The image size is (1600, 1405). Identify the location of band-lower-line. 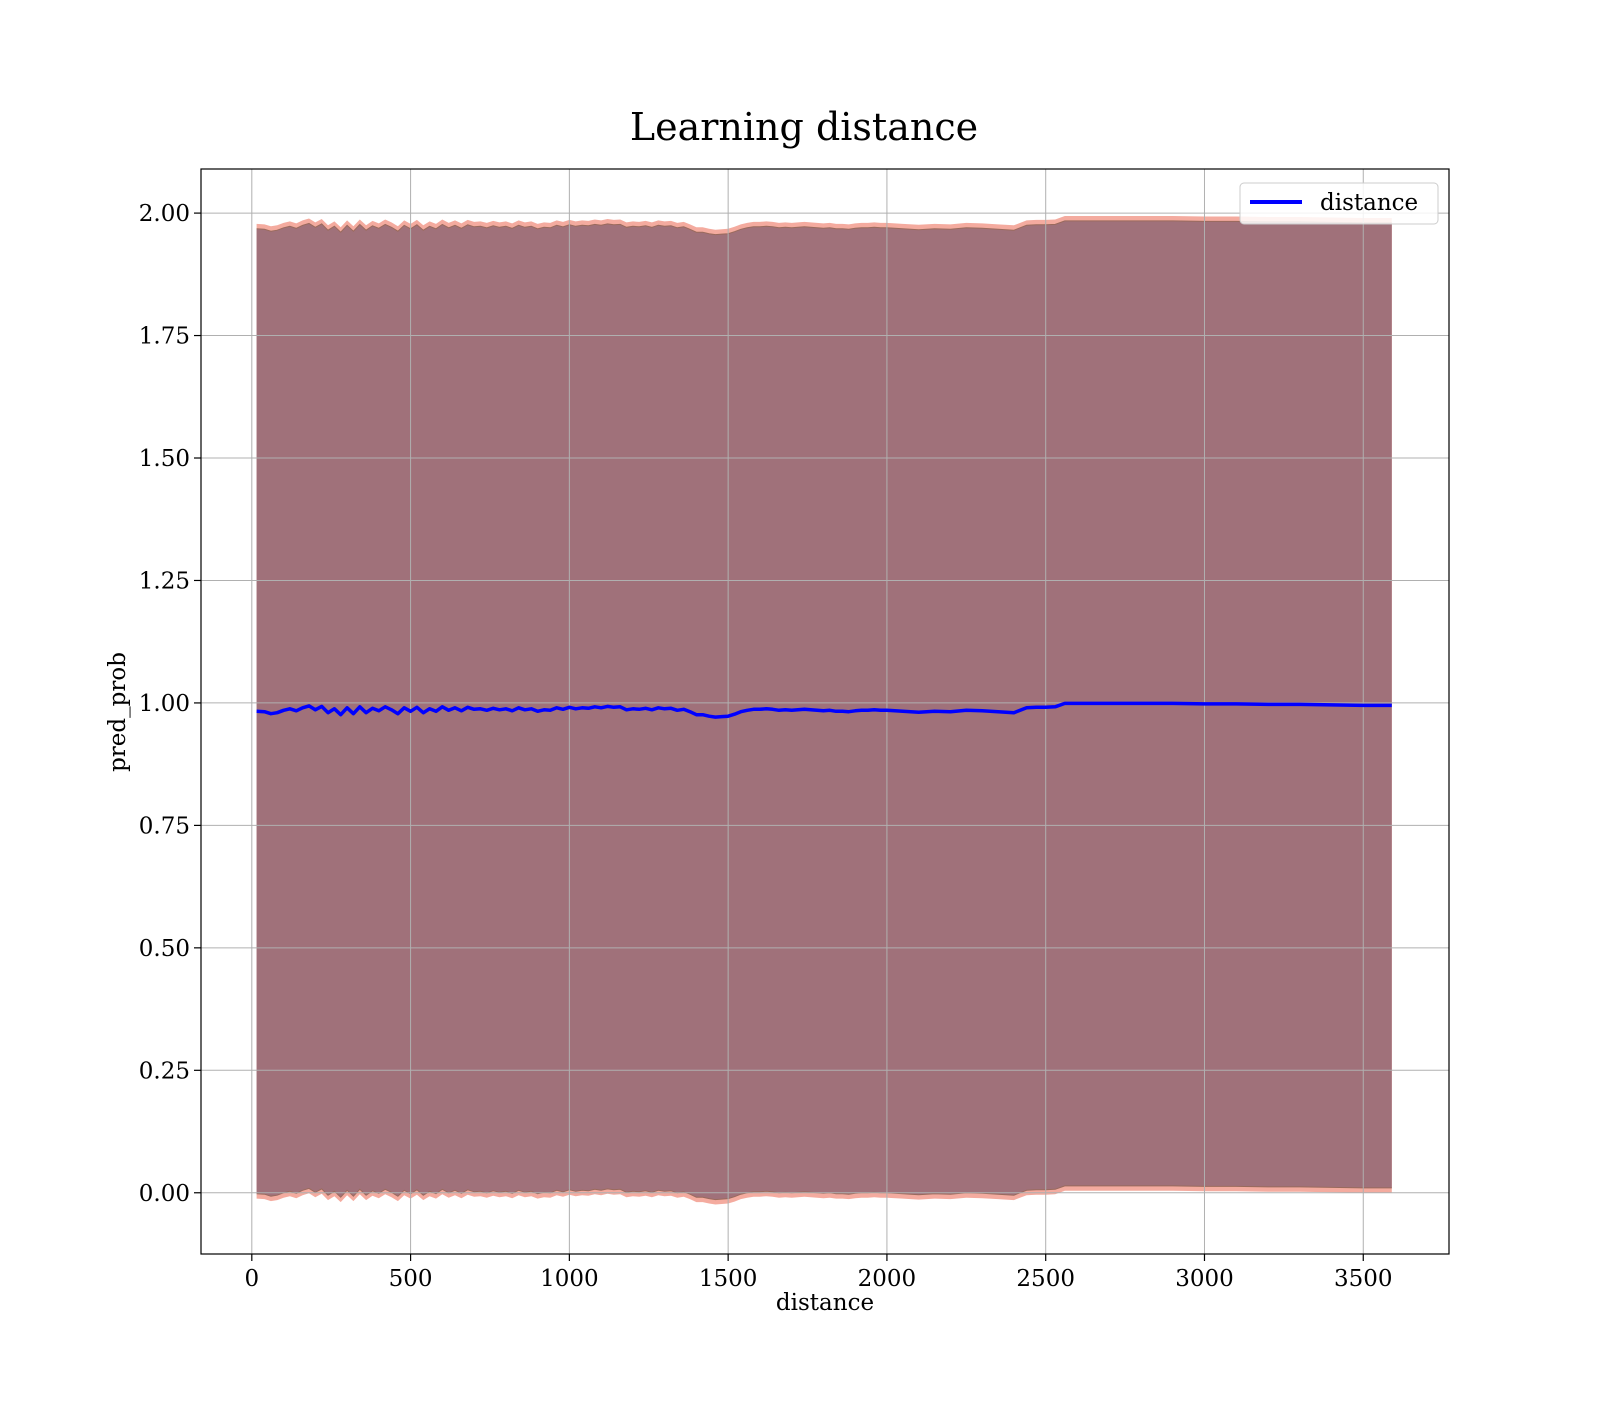
(824, 1193).